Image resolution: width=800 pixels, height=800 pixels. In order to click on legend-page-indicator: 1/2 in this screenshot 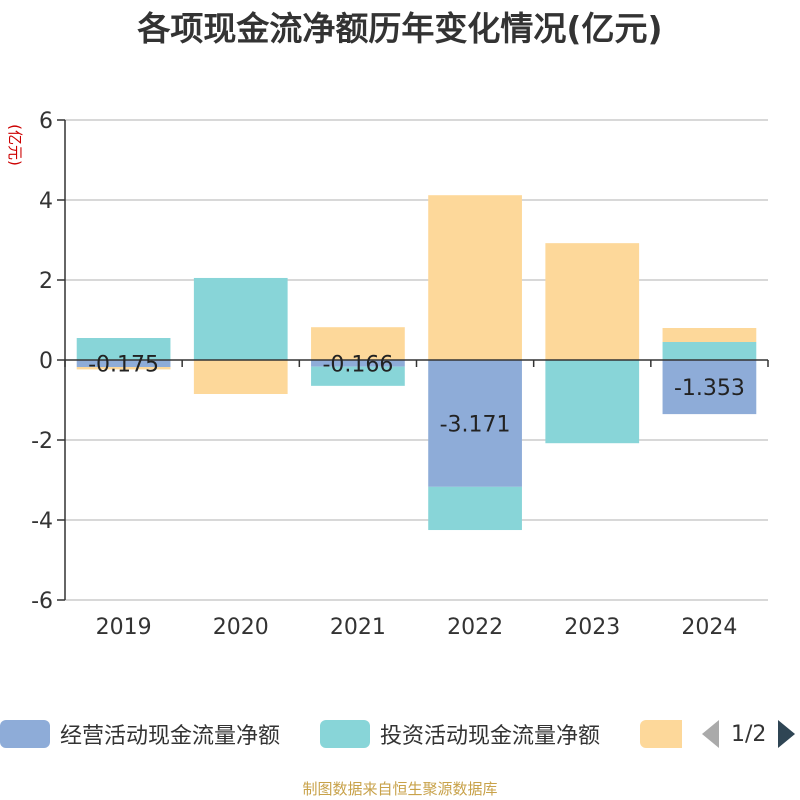, I will do `click(749, 734)`.